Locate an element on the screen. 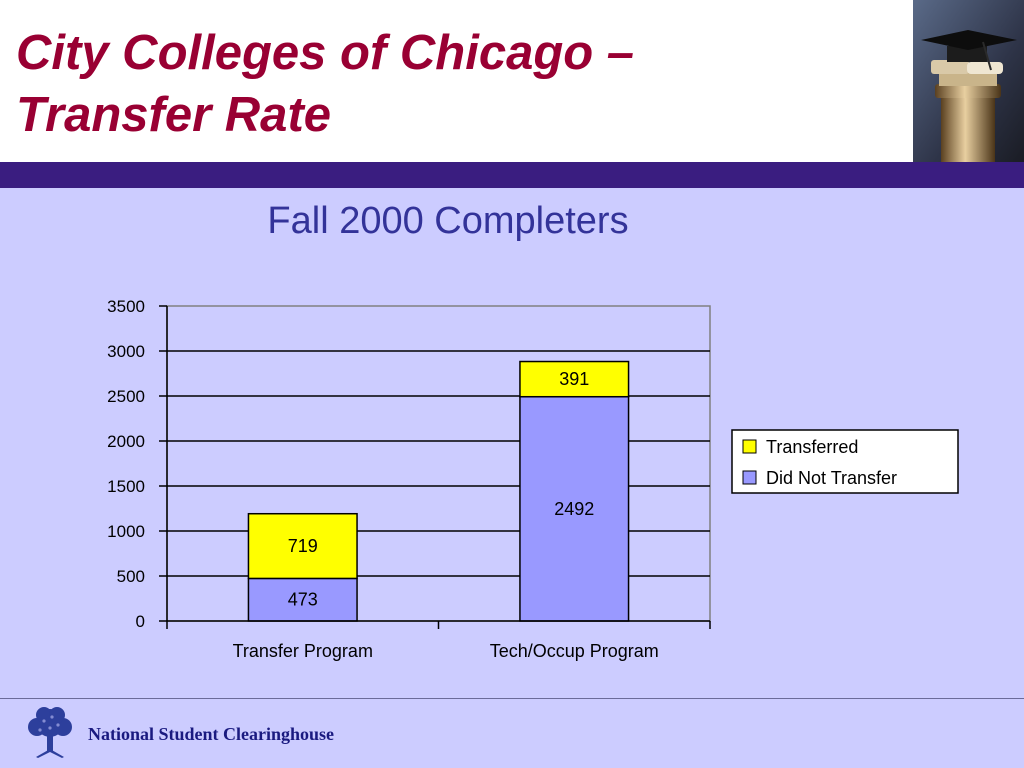  y-tick-label: 1000 is located at coordinates (126, 531).